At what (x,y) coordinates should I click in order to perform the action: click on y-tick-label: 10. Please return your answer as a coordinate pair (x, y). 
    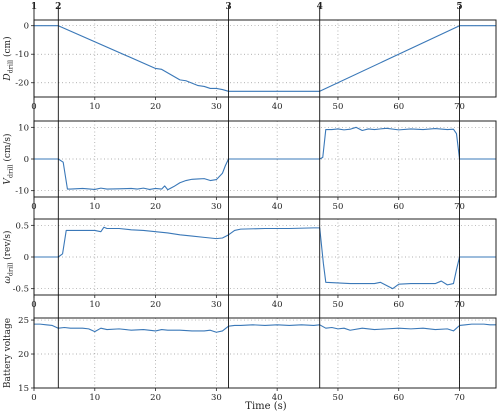
    Looking at the image, I should click on (23, 128).